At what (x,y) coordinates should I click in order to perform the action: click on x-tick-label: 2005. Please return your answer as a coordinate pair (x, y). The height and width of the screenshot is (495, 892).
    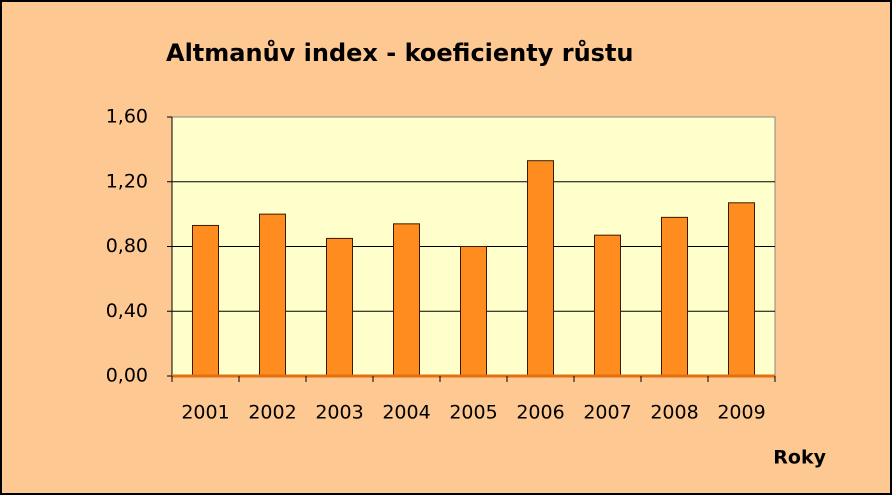
    Looking at the image, I should click on (473, 413).